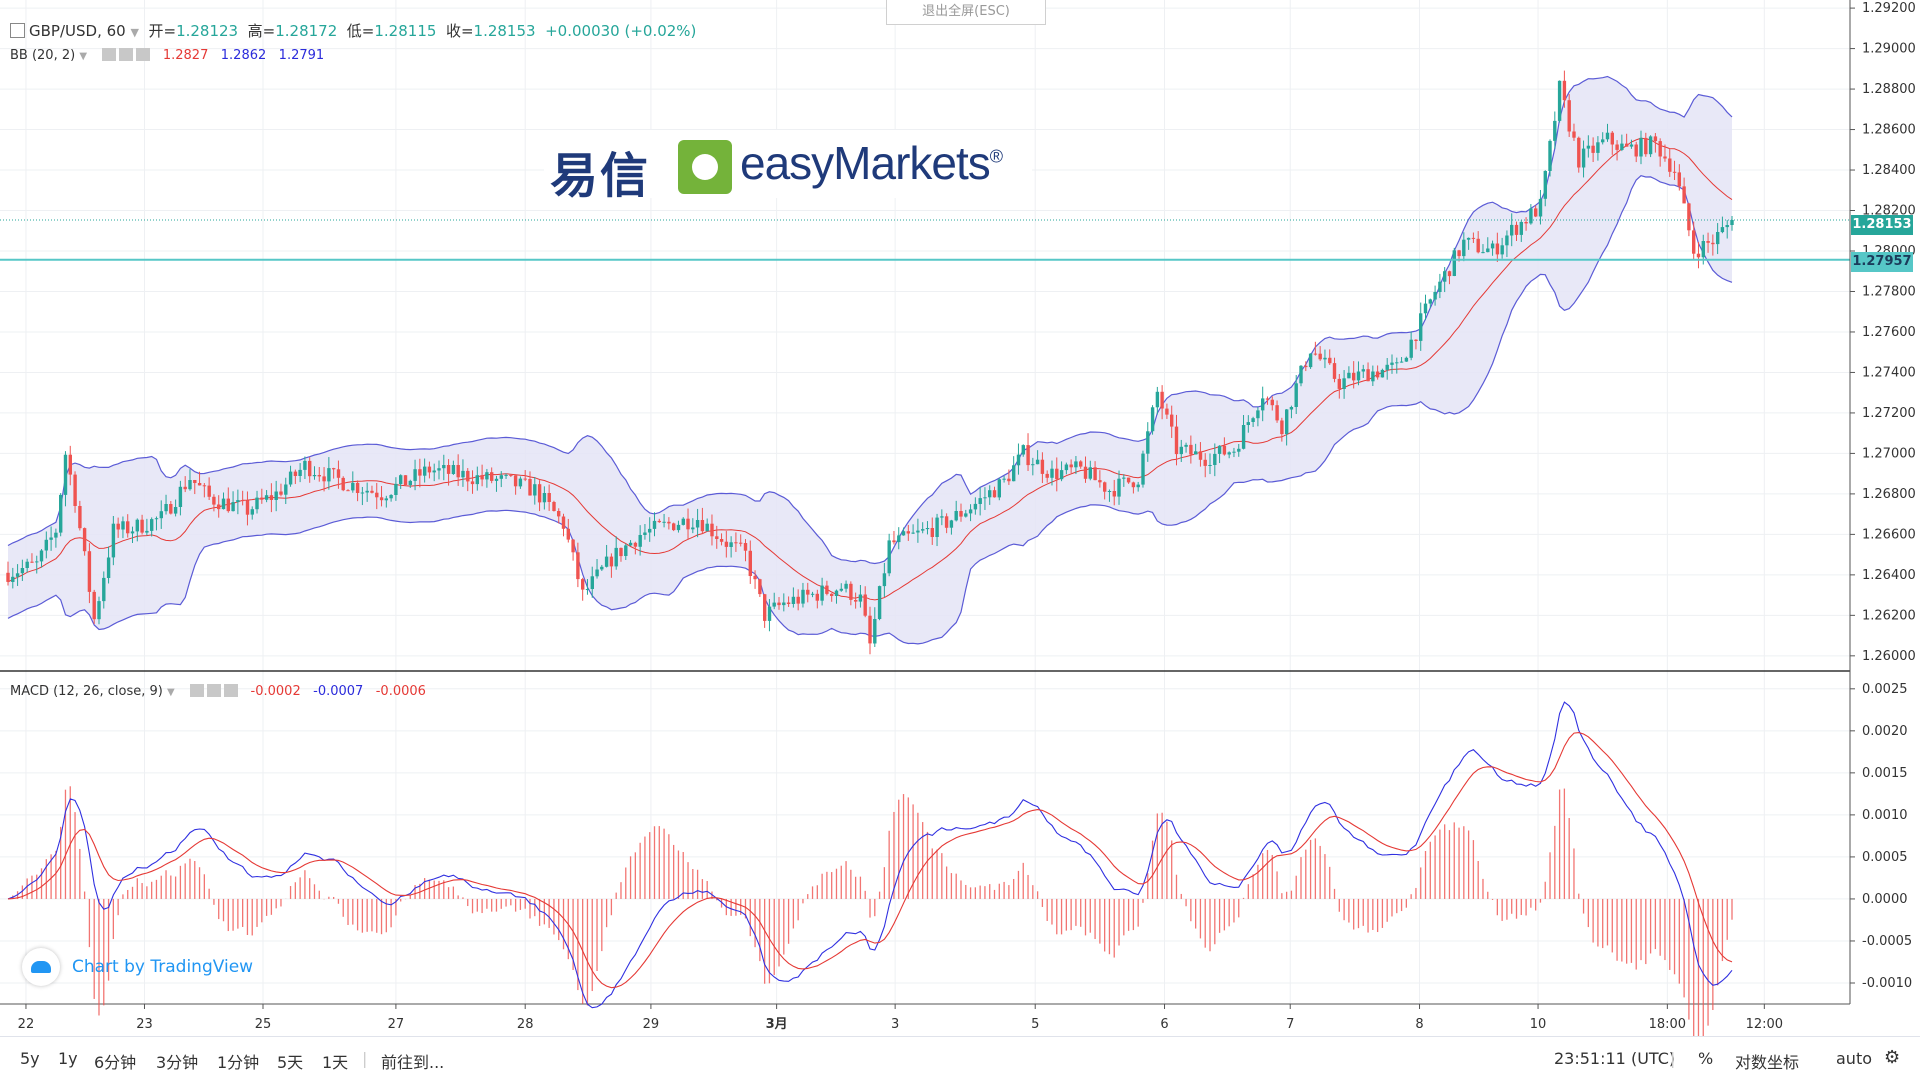 The width and height of the screenshot is (1920, 1081). What do you see at coordinates (68, 1058) in the screenshot?
I see `range-1y: 1y` at bounding box center [68, 1058].